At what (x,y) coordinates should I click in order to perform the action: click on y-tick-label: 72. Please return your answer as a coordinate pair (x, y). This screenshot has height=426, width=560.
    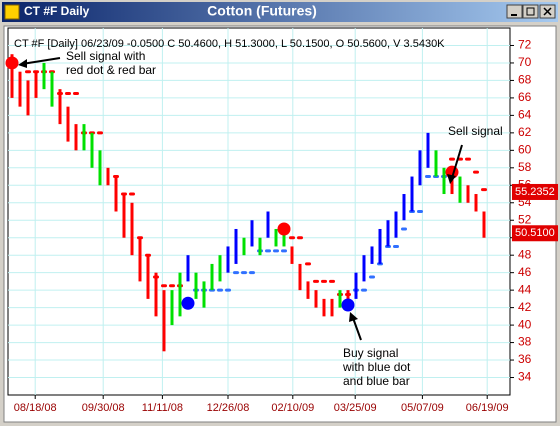
    Looking at the image, I should click on (525, 45).